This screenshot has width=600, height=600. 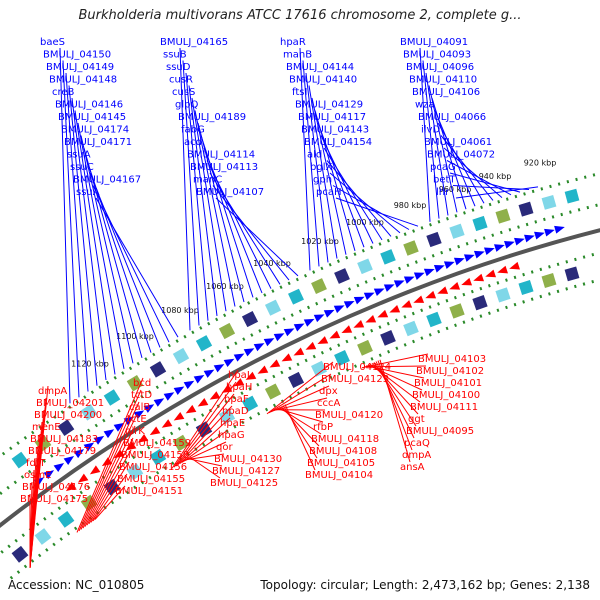 What do you see at coordinates (92, 117) in the screenshot?
I see `forward-gene-label: BMULJ_04145` at bounding box center [92, 117].